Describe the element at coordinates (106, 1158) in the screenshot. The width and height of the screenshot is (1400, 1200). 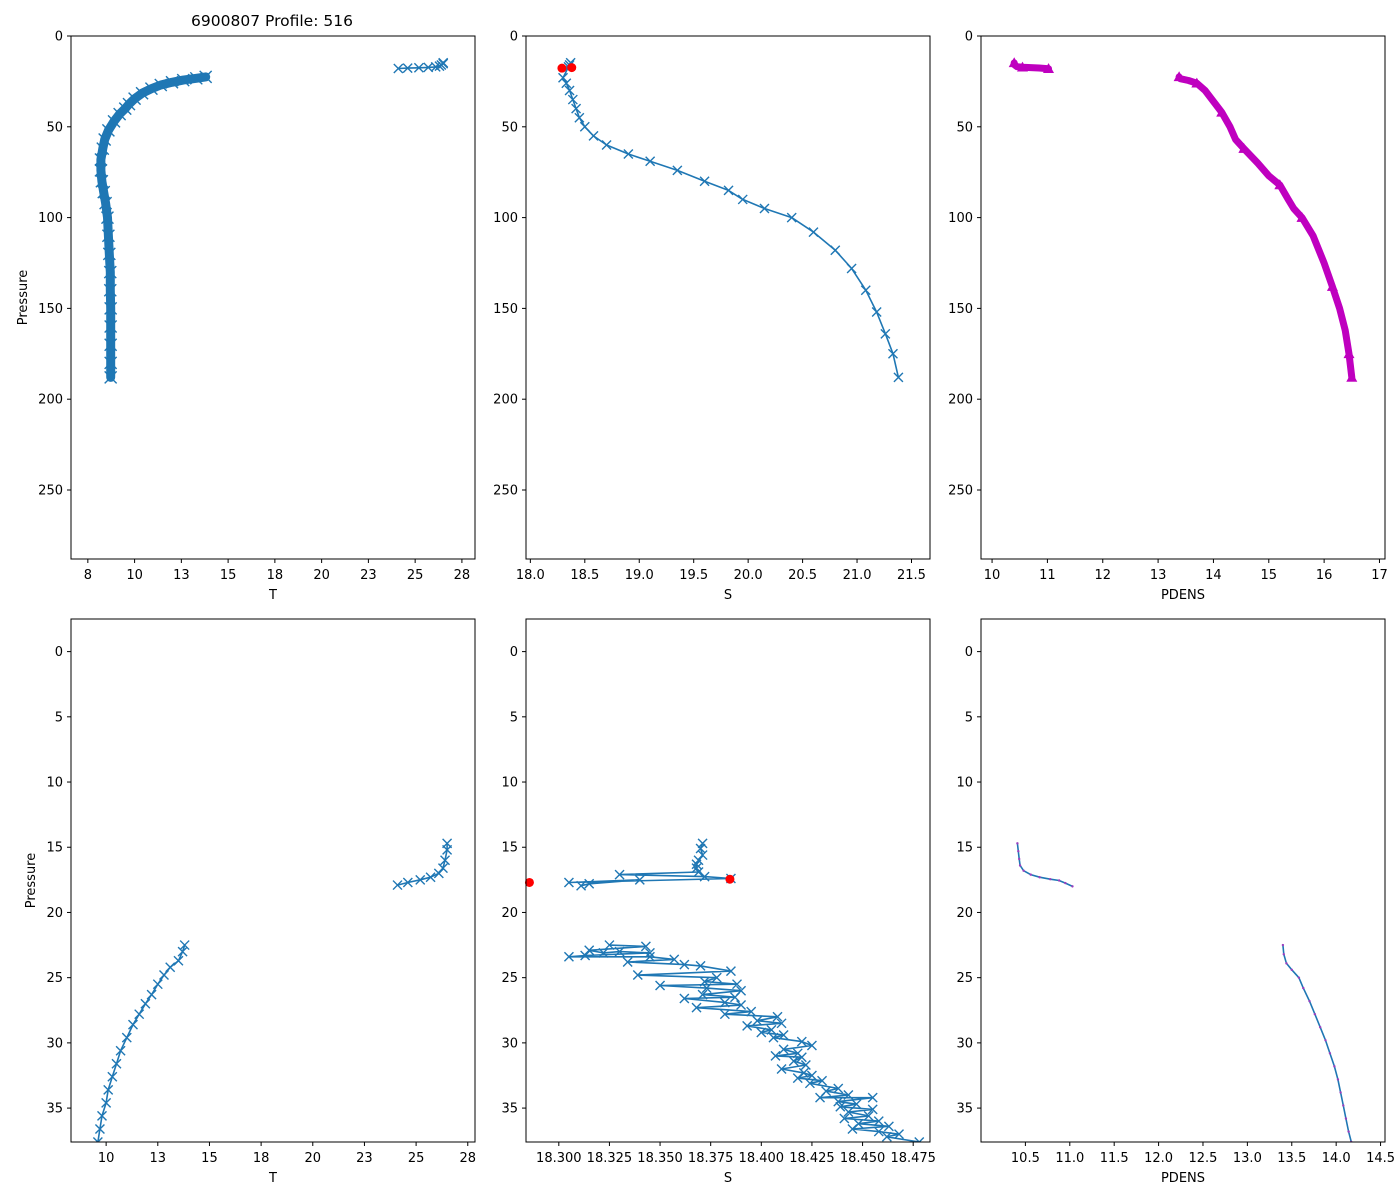
I see `bottom-temperature-xtick-label: 10` at that location.